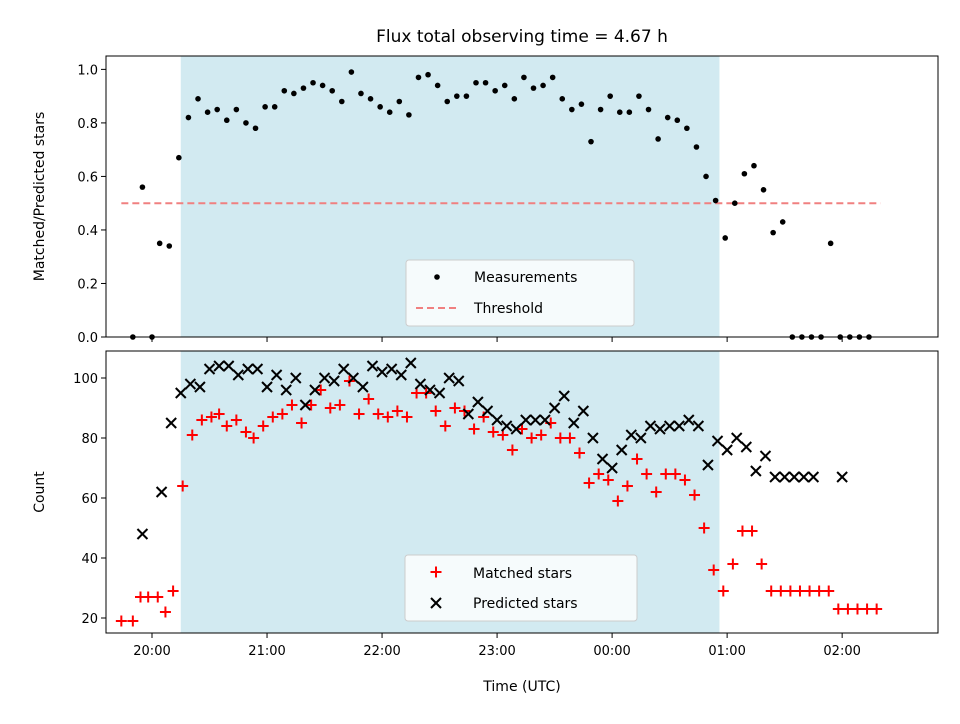 The width and height of the screenshot is (960, 724). I want to click on legend-measurements-label: Measurements, so click(525, 278).